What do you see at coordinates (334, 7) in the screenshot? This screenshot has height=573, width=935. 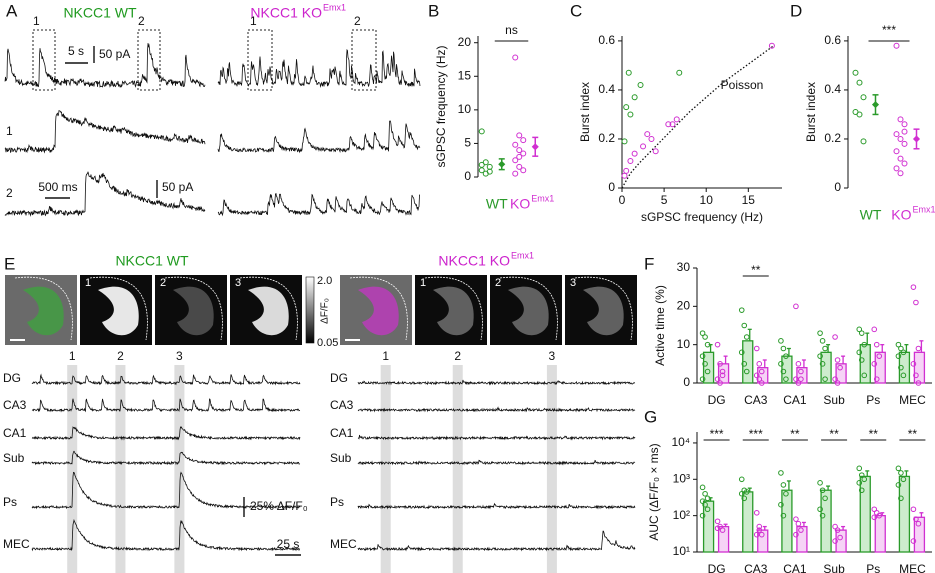 I see `title-sup: Emx1` at bounding box center [334, 7].